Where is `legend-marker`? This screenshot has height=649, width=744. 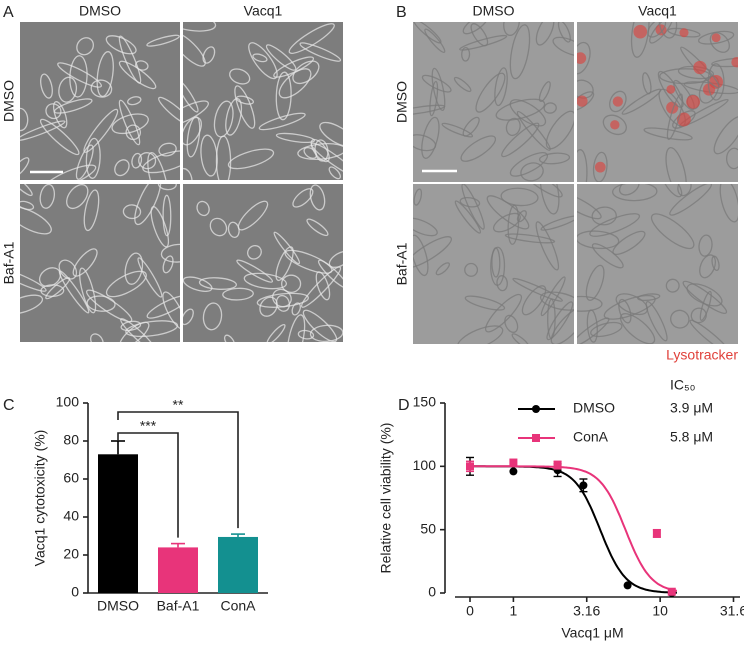 legend-marker is located at coordinates (536, 409).